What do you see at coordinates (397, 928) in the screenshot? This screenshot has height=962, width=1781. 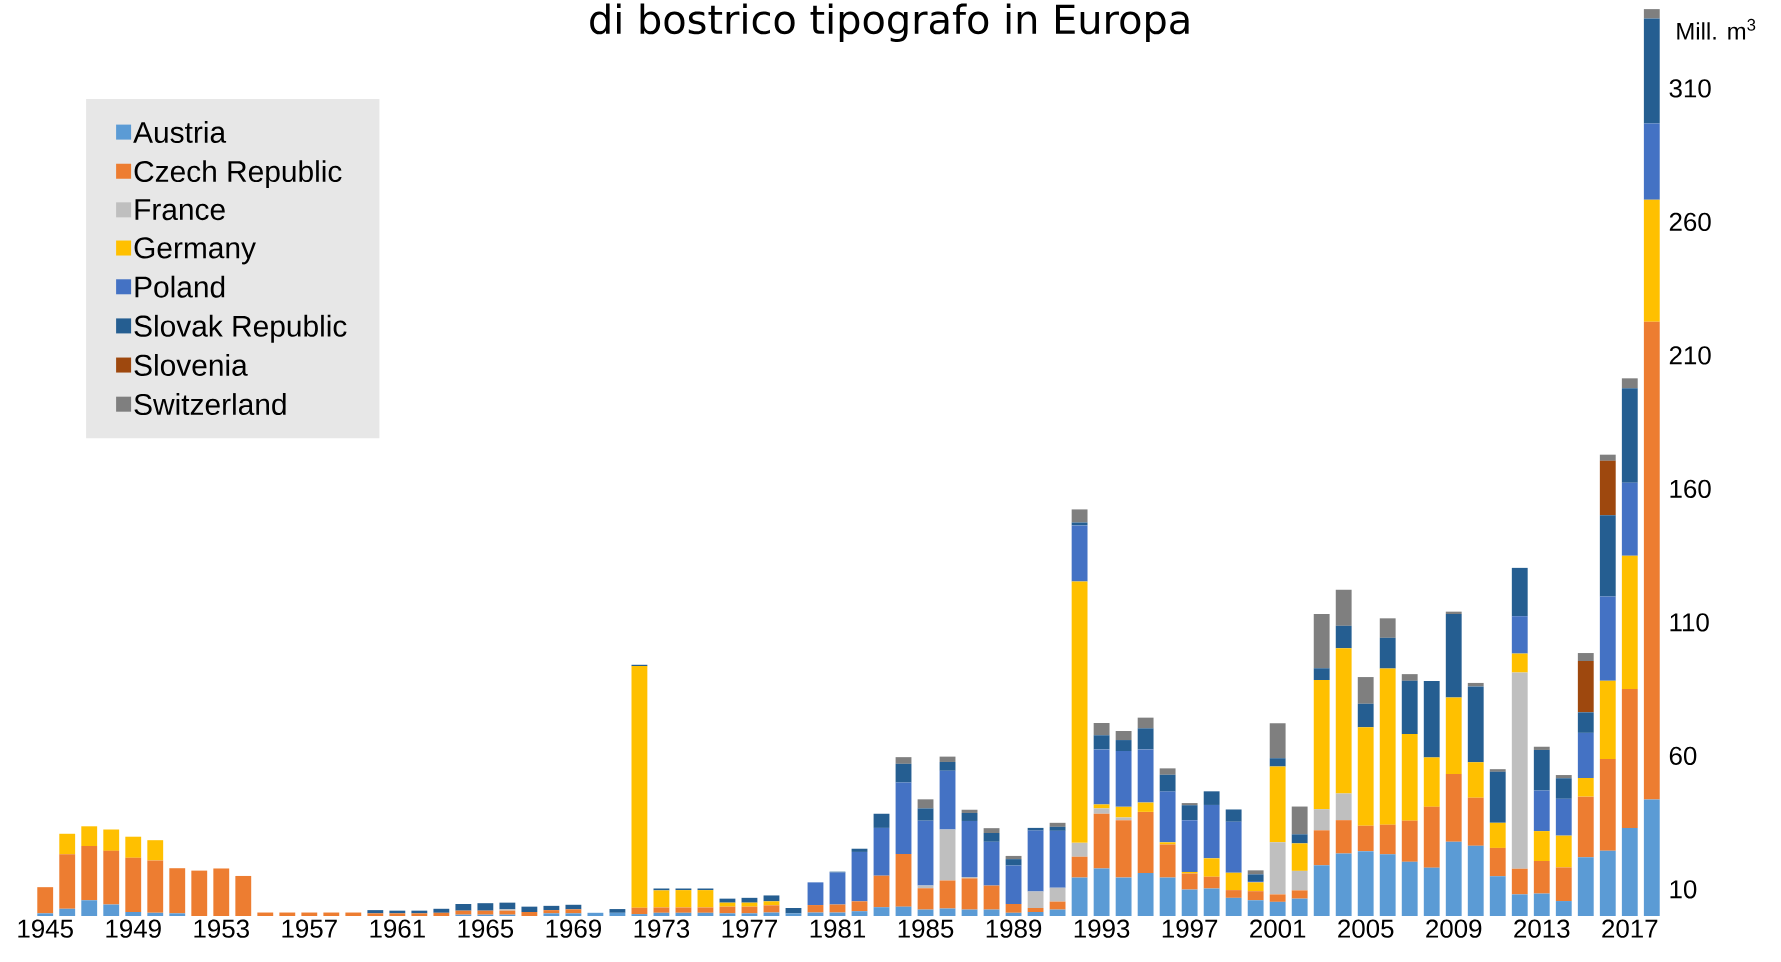 I see `x-tick-label: 1961` at bounding box center [397, 928].